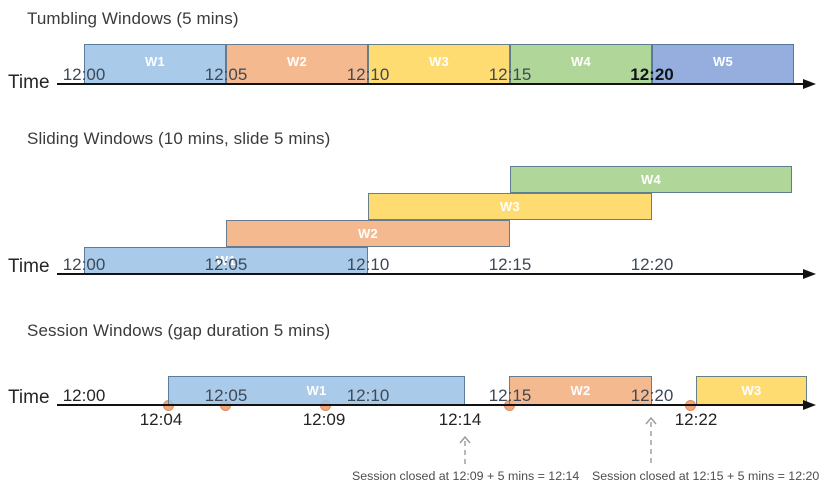  Describe the element at coordinates (84, 264) in the screenshot. I see `sliding-tick-12:00: 12:00` at that location.